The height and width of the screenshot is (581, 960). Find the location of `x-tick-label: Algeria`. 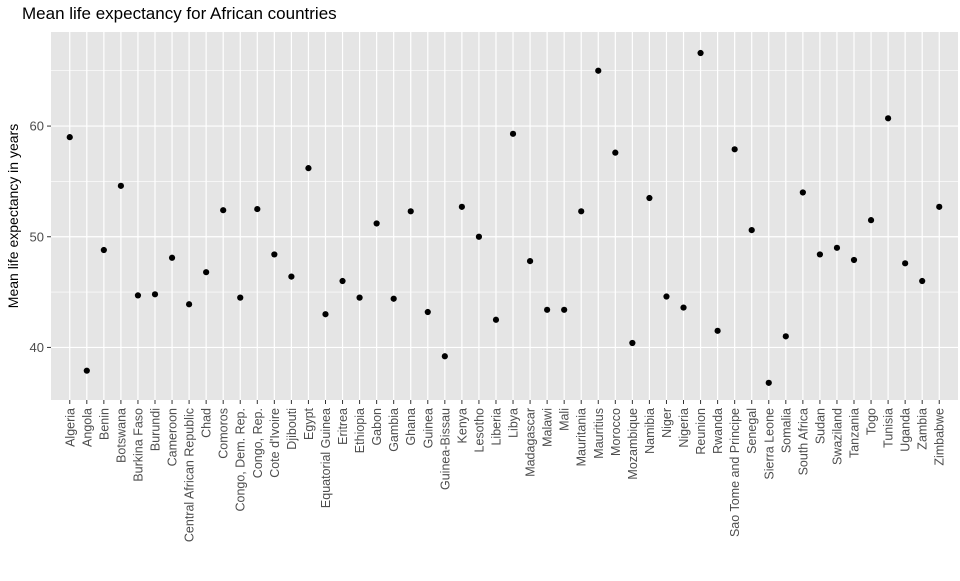

x-tick-label: Algeria is located at coordinates (70, 427).